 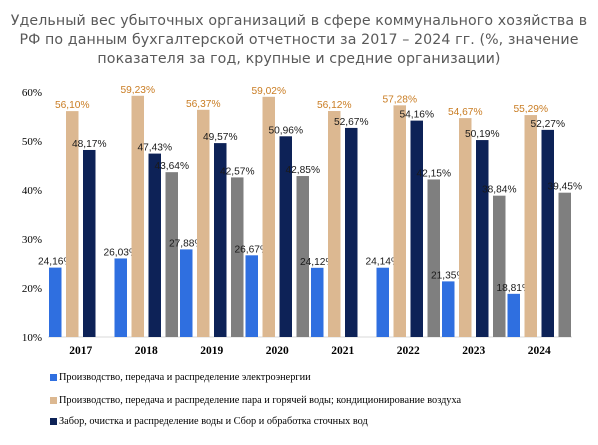 I want to click on x-tick-label: 2019, so click(x=211, y=351).